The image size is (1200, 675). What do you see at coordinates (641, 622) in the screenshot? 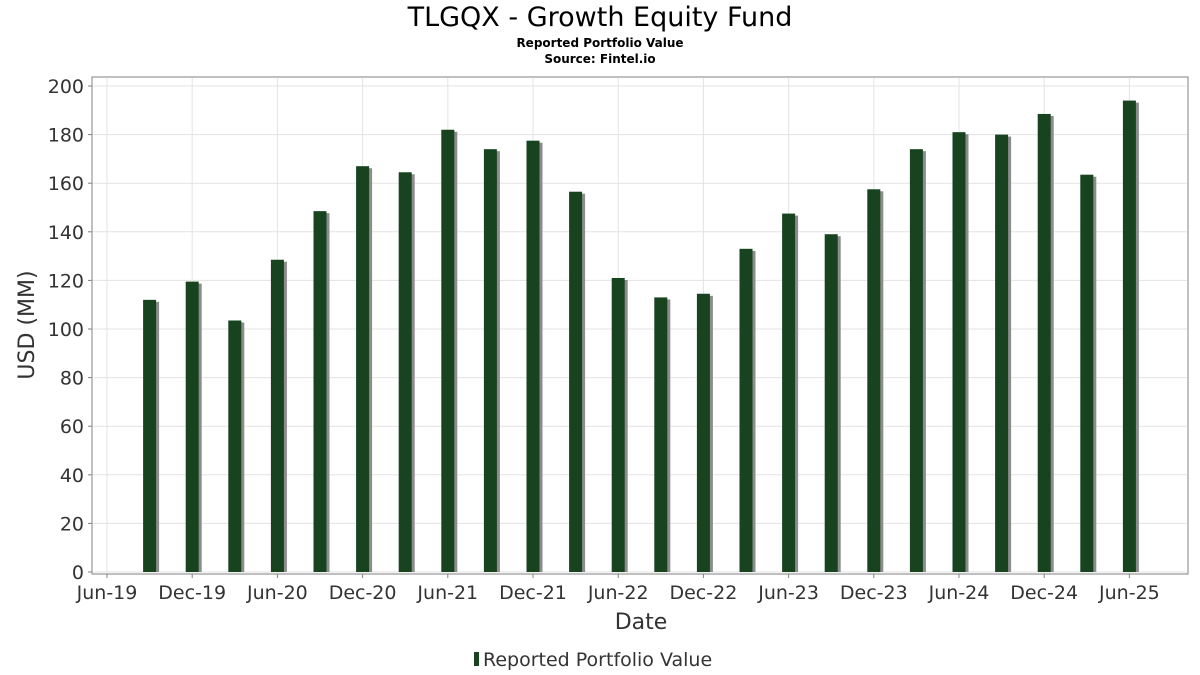
I see `x-axis-title: Date` at bounding box center [641, 622].